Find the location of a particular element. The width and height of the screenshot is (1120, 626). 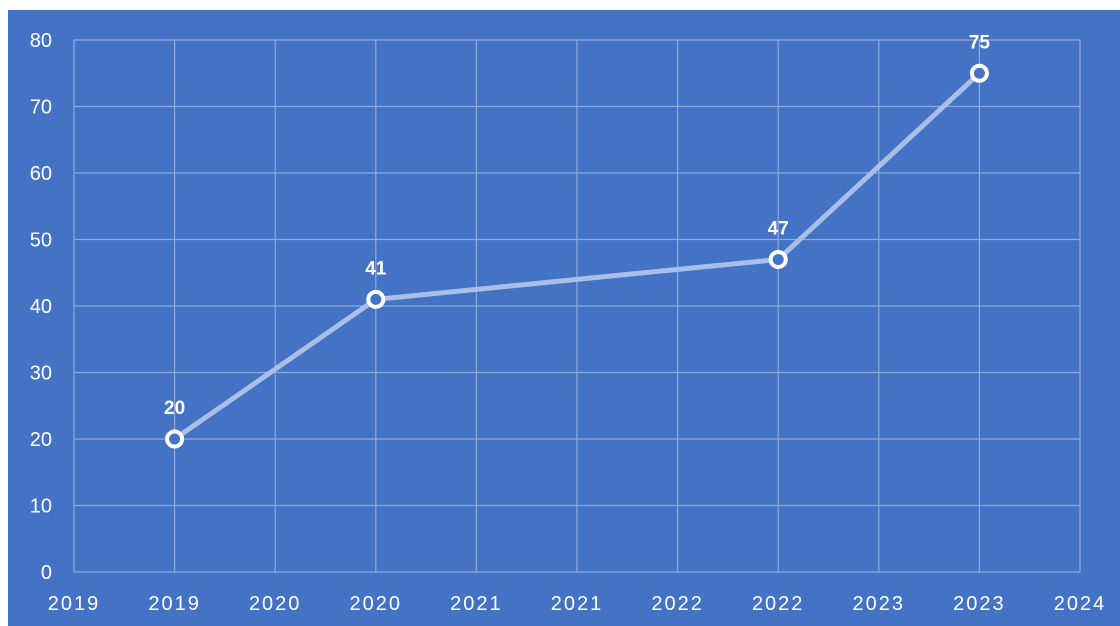

y-tick-label: 70 is located at coordinates (41, 108).